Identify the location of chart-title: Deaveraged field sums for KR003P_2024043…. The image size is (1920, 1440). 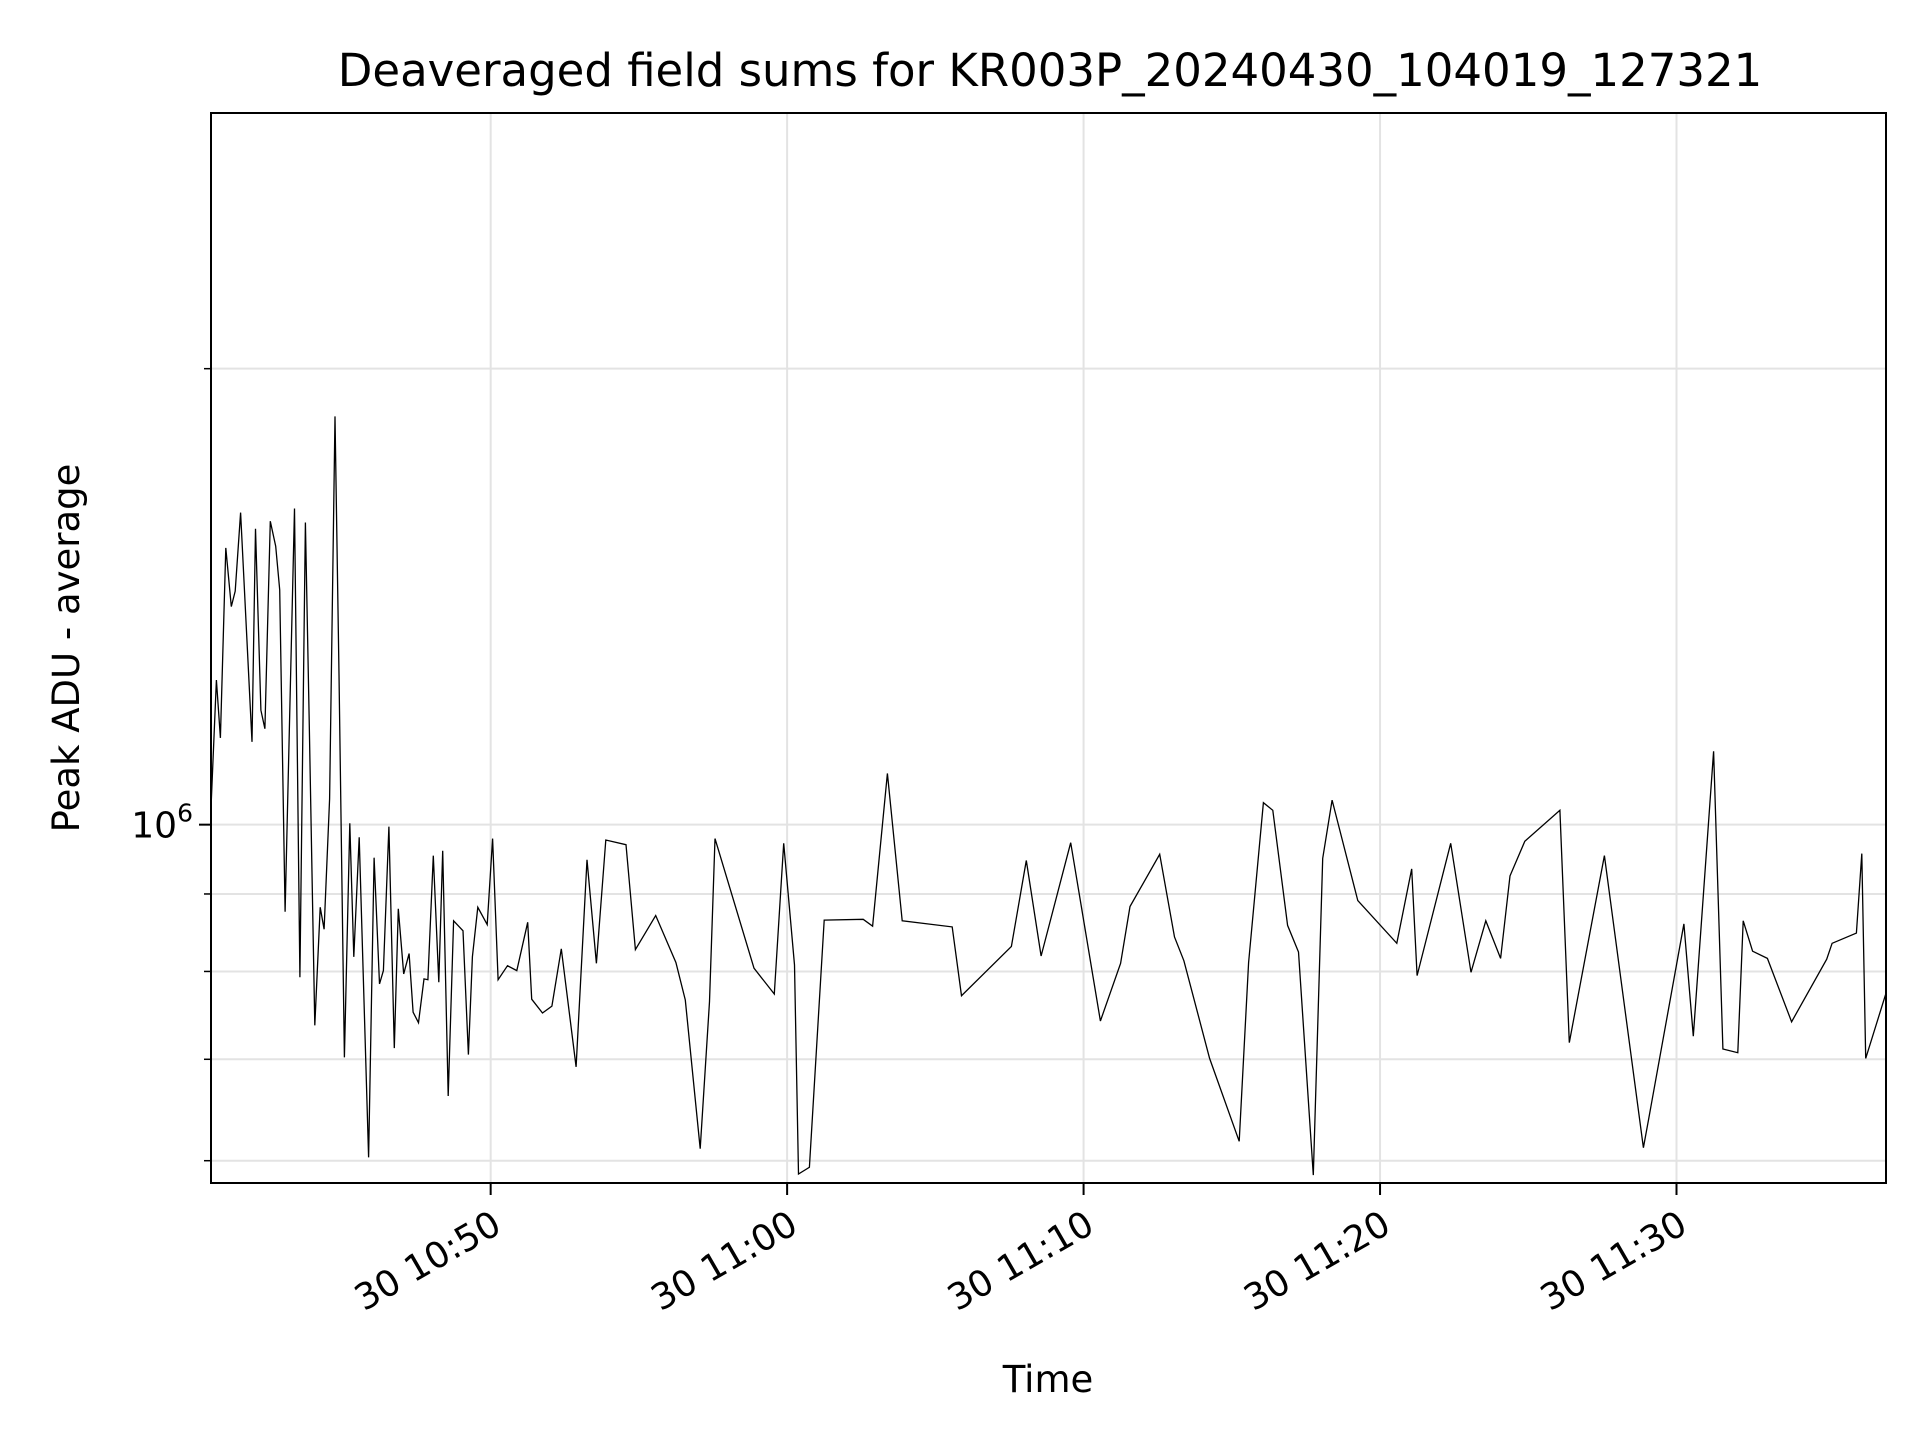
(1050, 70).